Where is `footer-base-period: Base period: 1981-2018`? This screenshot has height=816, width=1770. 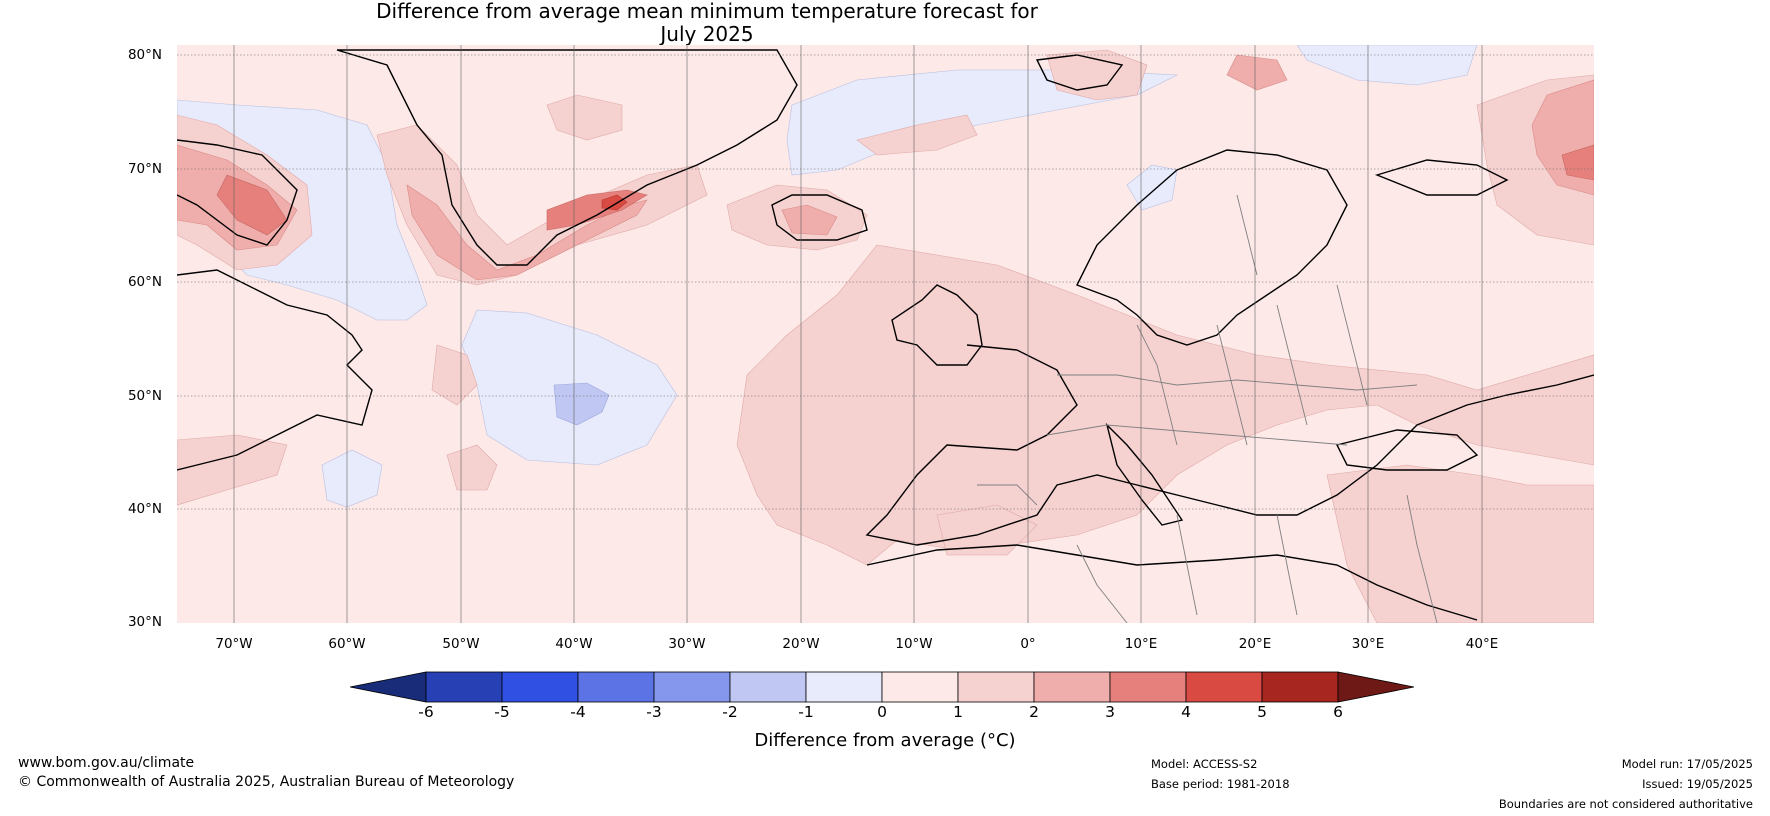 footer-base-period: Base period: 1981-2018 is located at coordinates (1220, 784).